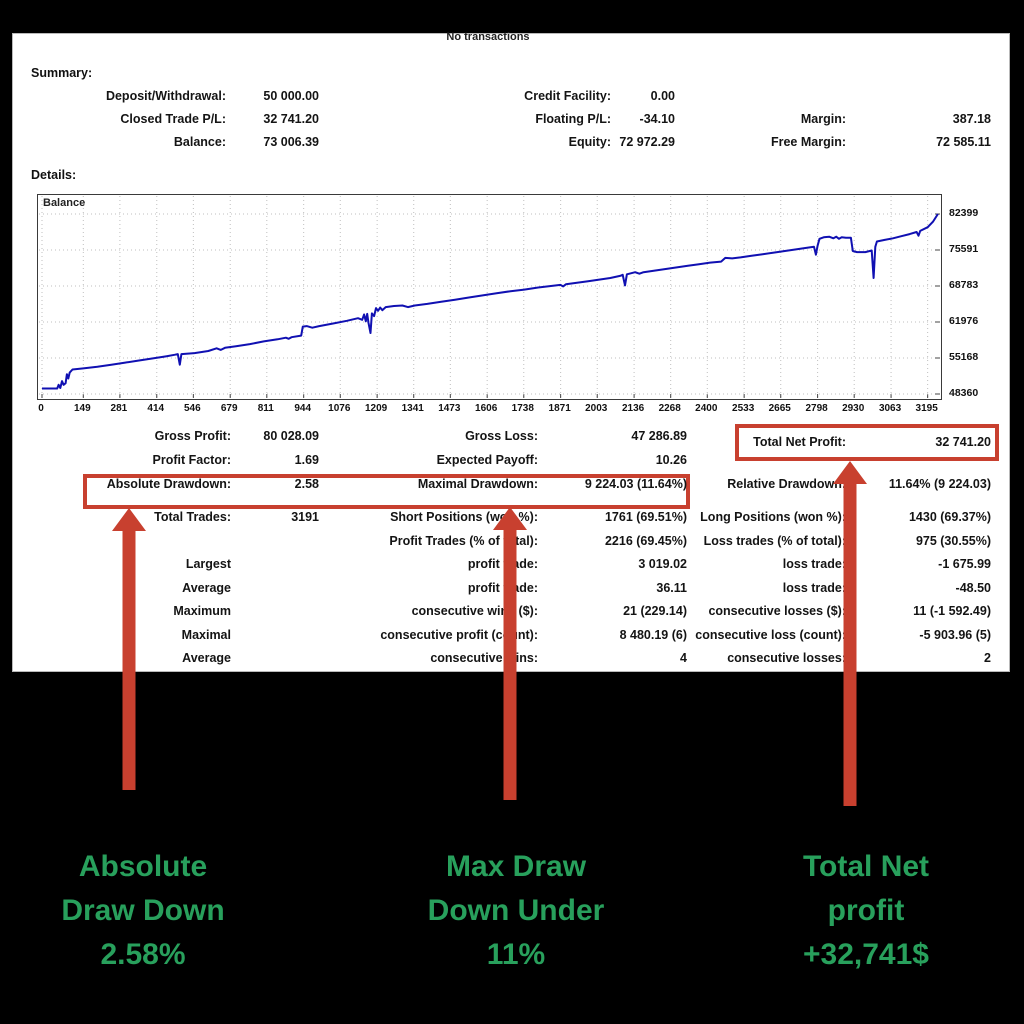 The width and height of the screenshot is (1024, 1024). Describe the element at coordinates (683, 658) in the screenshot. I see `stat-value: 4` at that location.